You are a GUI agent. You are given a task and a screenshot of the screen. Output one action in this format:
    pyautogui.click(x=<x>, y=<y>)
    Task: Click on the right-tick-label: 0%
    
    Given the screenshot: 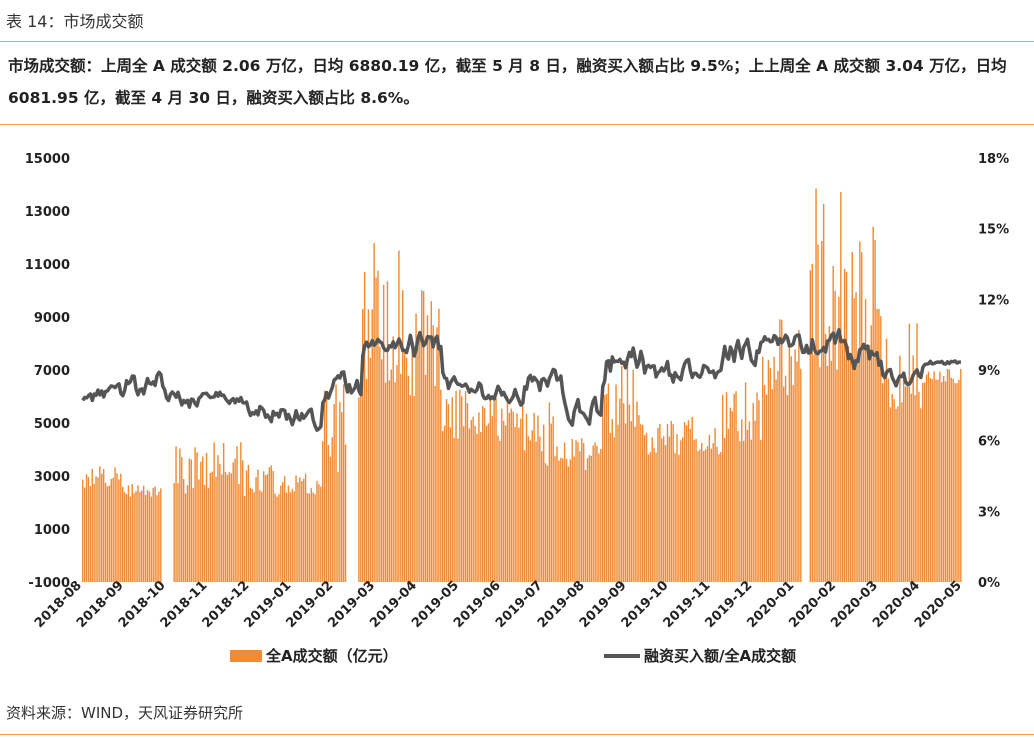 What is the action you would take?
    pyautogui.click(x=989, y=583)
    